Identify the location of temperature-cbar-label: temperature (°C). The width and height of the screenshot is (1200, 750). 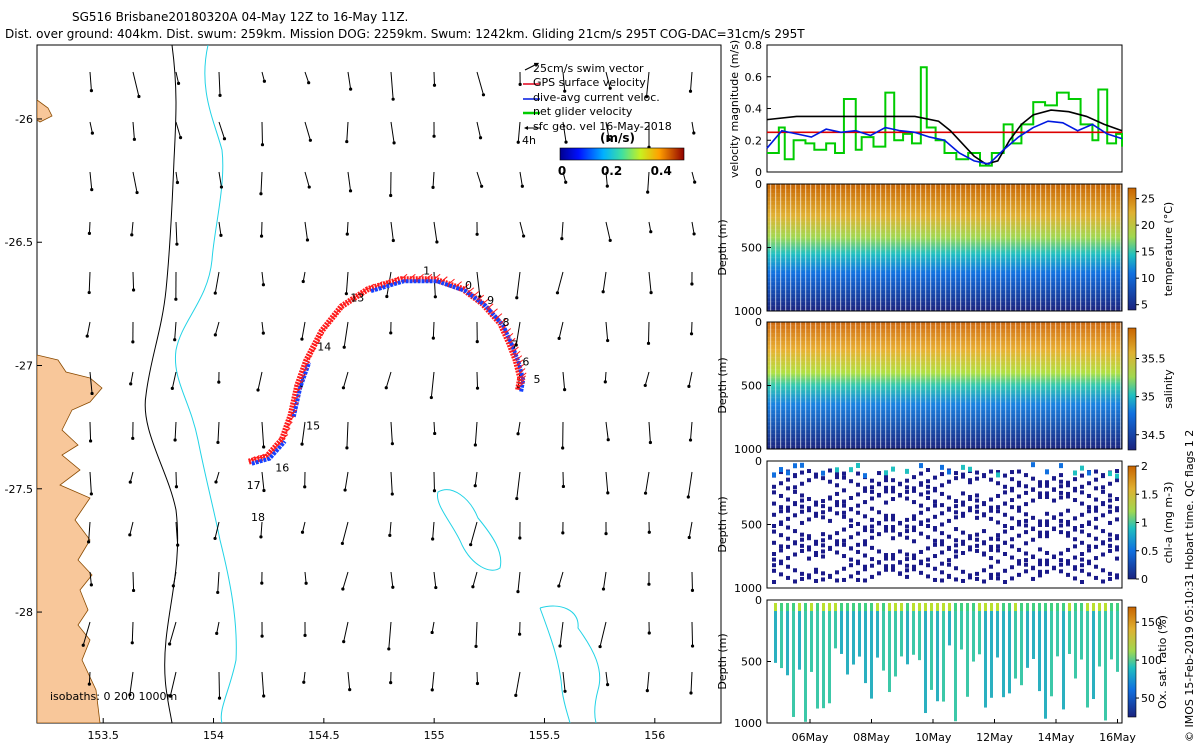
(1168, 249).